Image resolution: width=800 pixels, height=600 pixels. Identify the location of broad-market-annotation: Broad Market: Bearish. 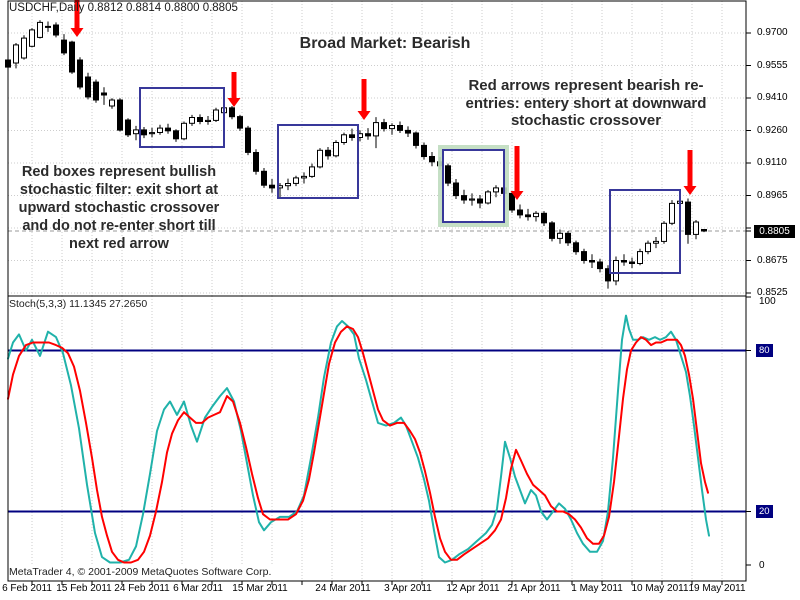
(385, 43).